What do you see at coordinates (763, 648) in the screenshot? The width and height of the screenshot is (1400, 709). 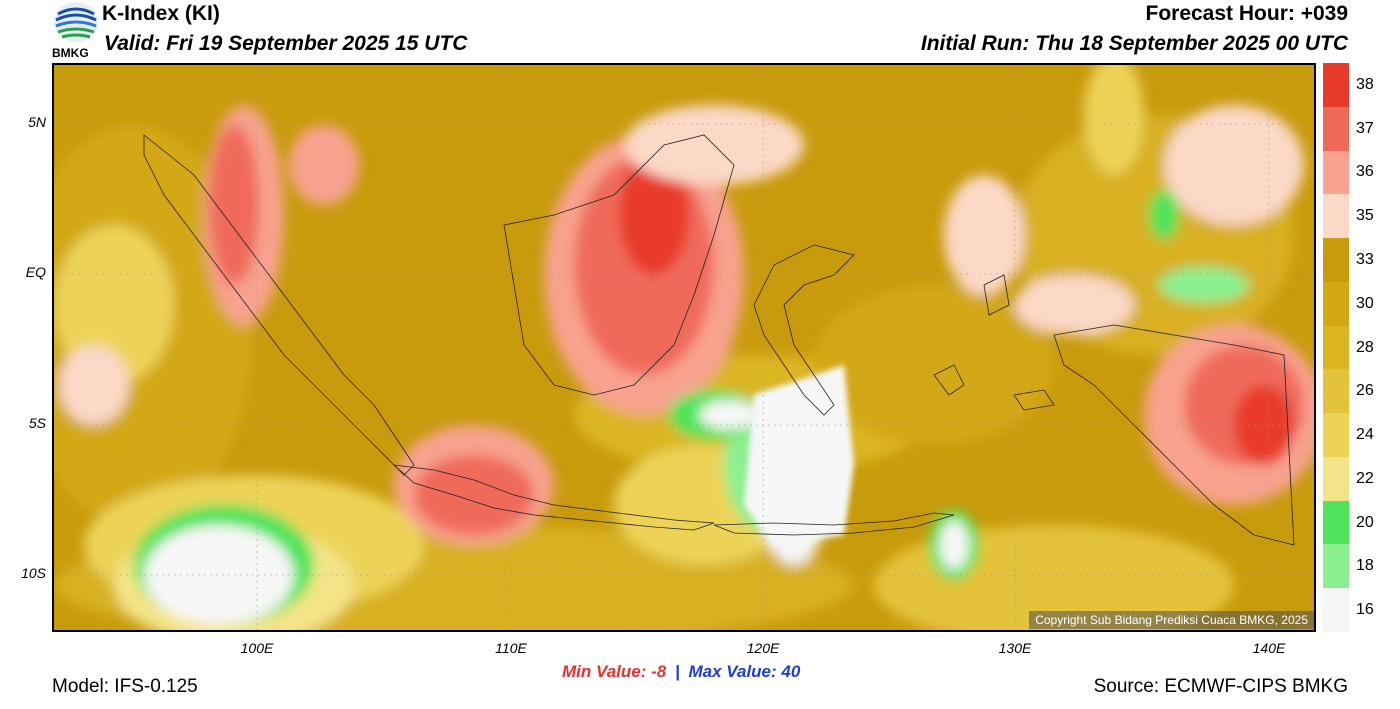 I see `lon-label-120e: 120E` at bounding box center [763, 648].